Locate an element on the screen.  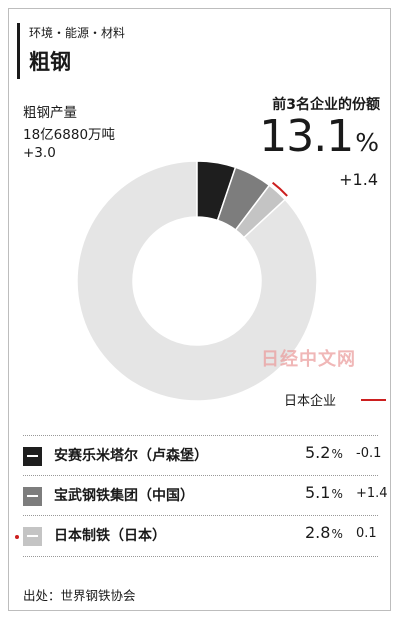
legend-change: 0.1 is located at coordinates (366, 533).